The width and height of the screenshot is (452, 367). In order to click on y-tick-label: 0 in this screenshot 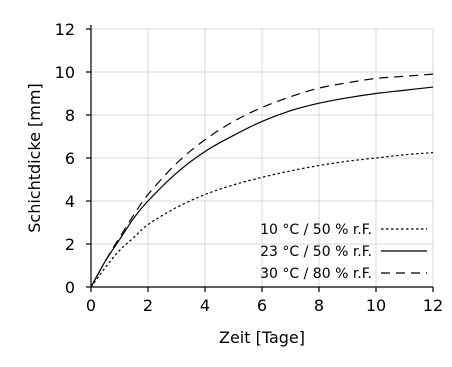, I will do `click(70, 287)`.